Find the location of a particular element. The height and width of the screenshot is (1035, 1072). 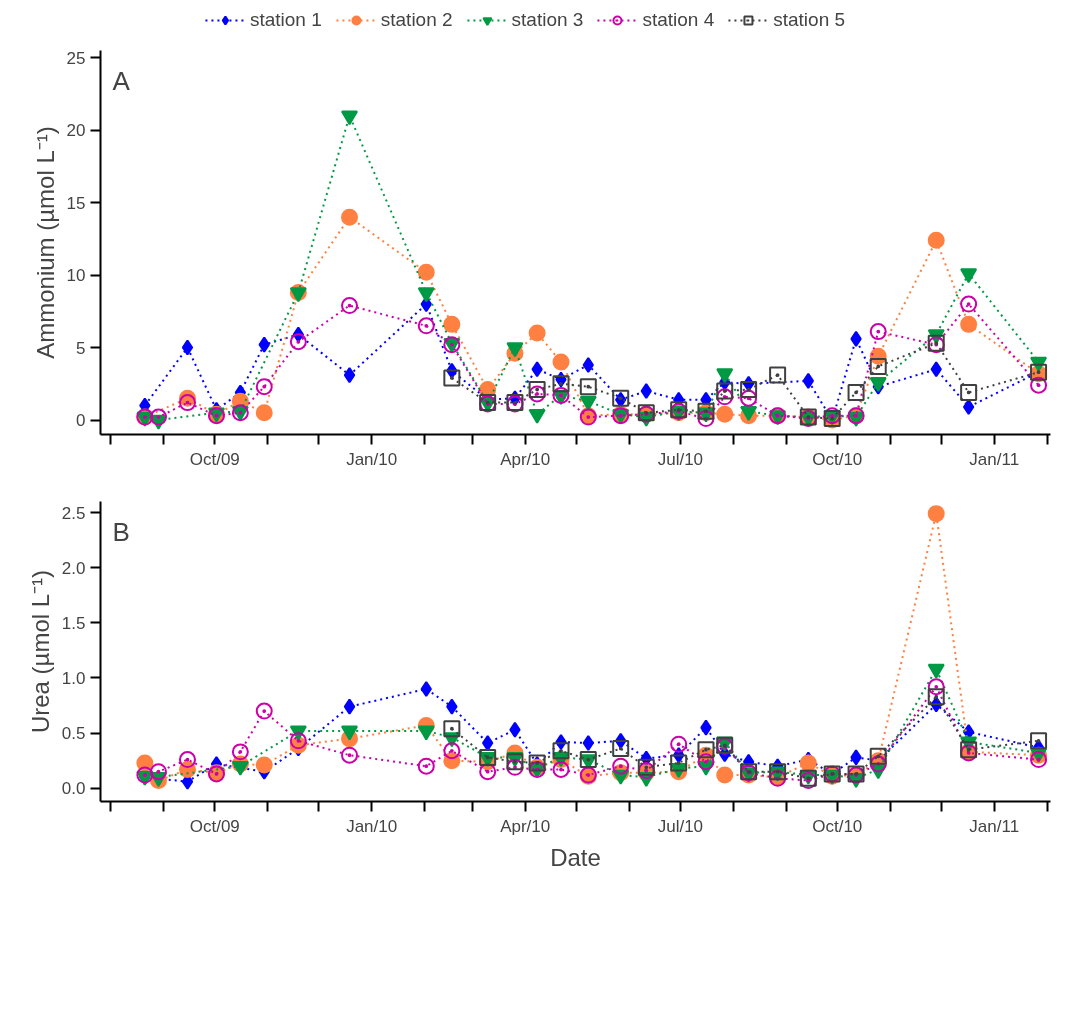

legend-label: station 5 is located at coordinates (809, 20).